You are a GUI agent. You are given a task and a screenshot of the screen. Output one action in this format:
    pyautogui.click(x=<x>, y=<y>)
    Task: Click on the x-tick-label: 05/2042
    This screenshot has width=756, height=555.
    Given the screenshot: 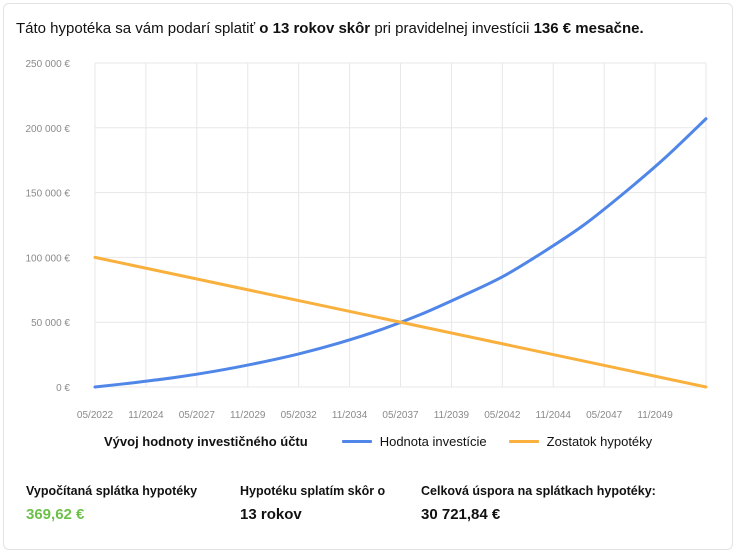 What is the action you would take?
    pyautogui.click(x=502, y=415)
    